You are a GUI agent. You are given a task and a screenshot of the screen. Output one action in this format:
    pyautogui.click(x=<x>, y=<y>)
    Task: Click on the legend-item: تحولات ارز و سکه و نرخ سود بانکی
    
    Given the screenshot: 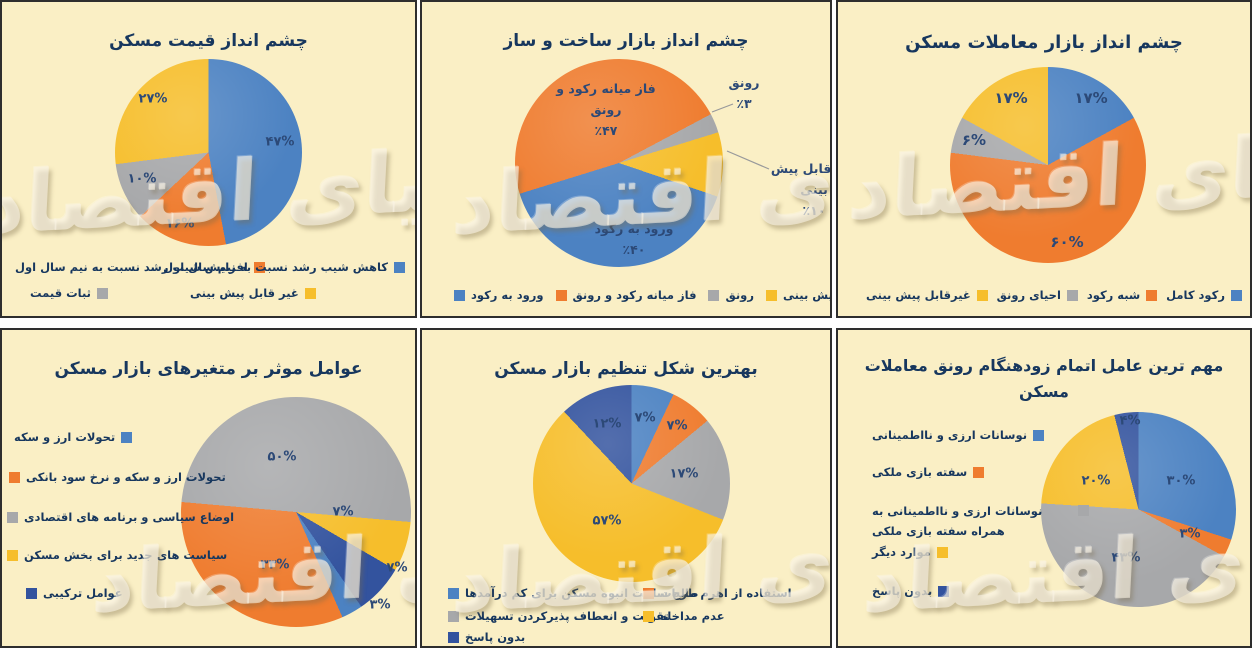 What is the action you would take?
    pyautogui.click(x=117, y=477)
    